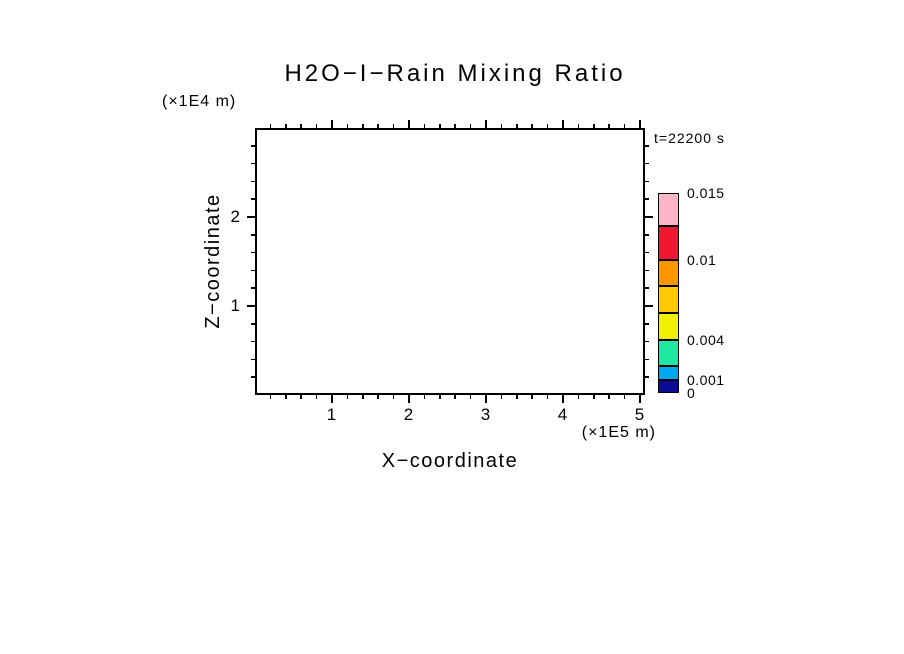  I want to click on colorbar-label: 0.01, so click(702, 259).